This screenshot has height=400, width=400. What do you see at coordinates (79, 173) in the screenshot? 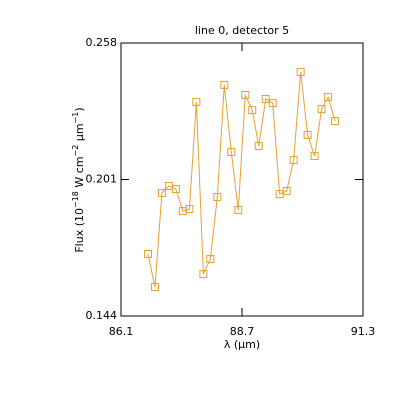
I see `y-axis-label-part: W cm` at bounding box center [79, 173].